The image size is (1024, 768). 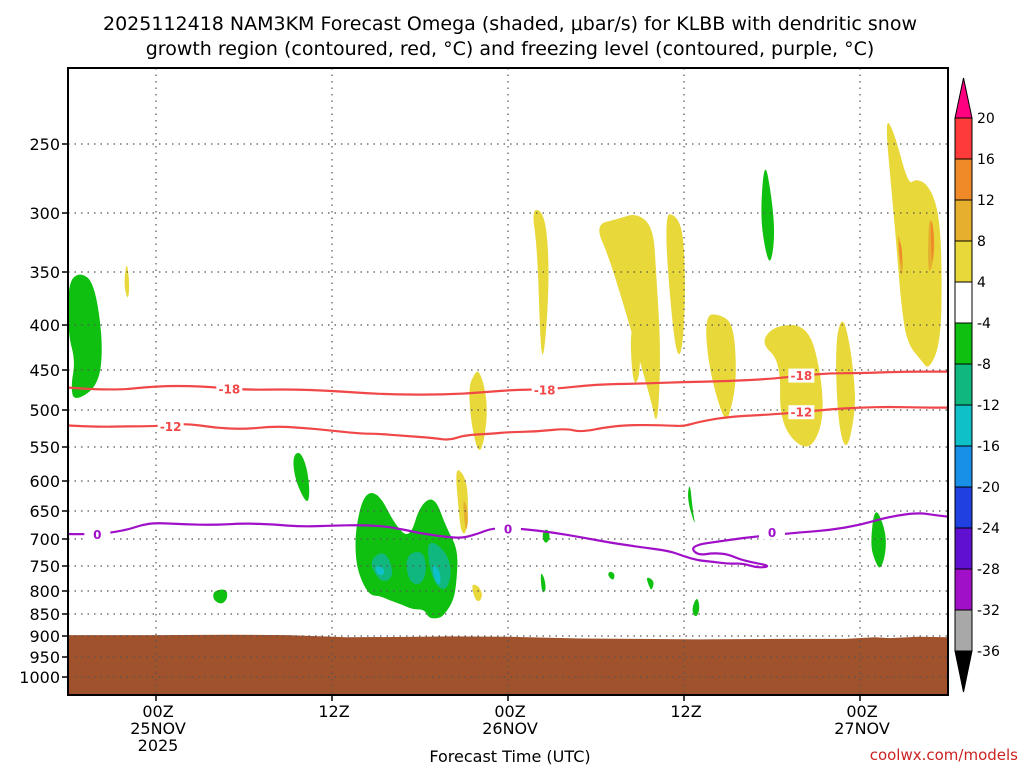 I want to click on y-tick-label-800: 800, so click(x=44, y=591).